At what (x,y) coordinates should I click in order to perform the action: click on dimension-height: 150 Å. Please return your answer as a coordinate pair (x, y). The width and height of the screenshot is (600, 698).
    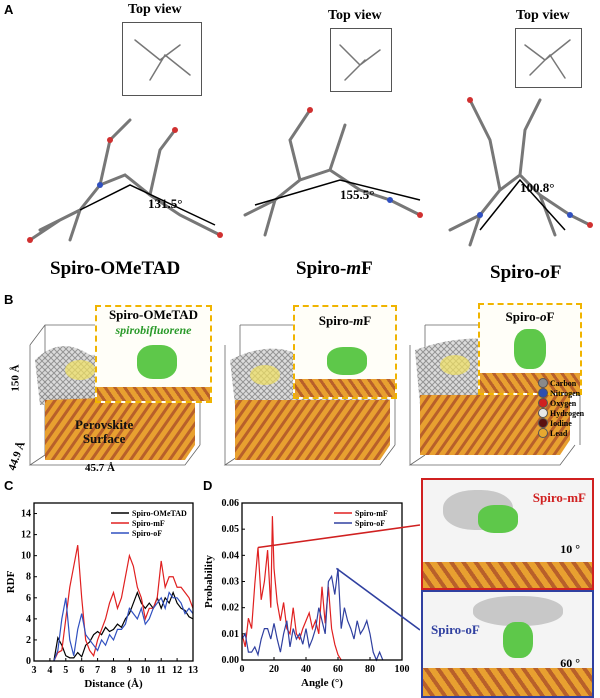
    Looking at the image, I should click on (15, 378).